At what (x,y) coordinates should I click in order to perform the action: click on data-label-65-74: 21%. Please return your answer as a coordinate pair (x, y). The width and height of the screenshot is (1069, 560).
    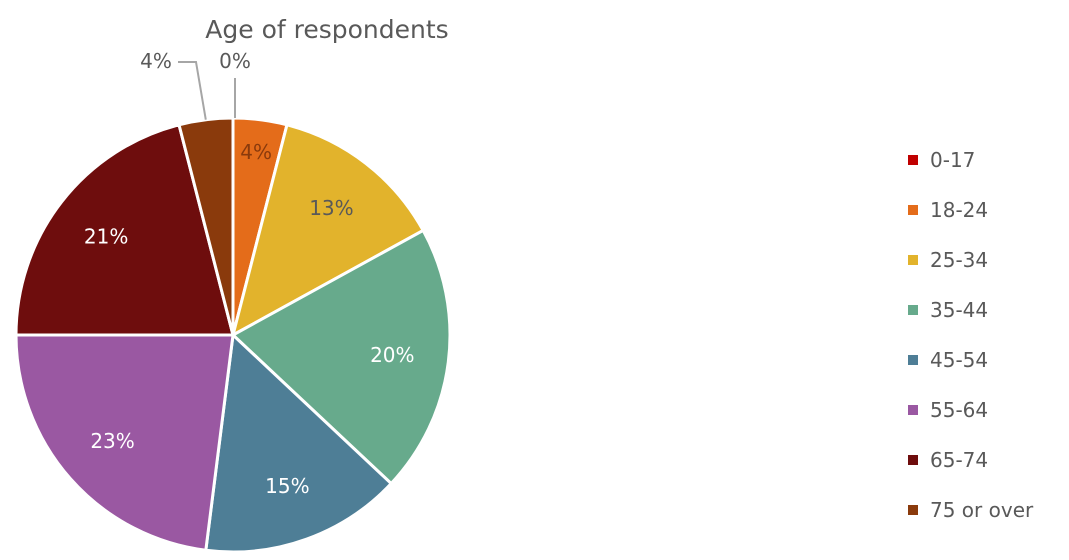
    Looking at the image, I should click on (106, 237).